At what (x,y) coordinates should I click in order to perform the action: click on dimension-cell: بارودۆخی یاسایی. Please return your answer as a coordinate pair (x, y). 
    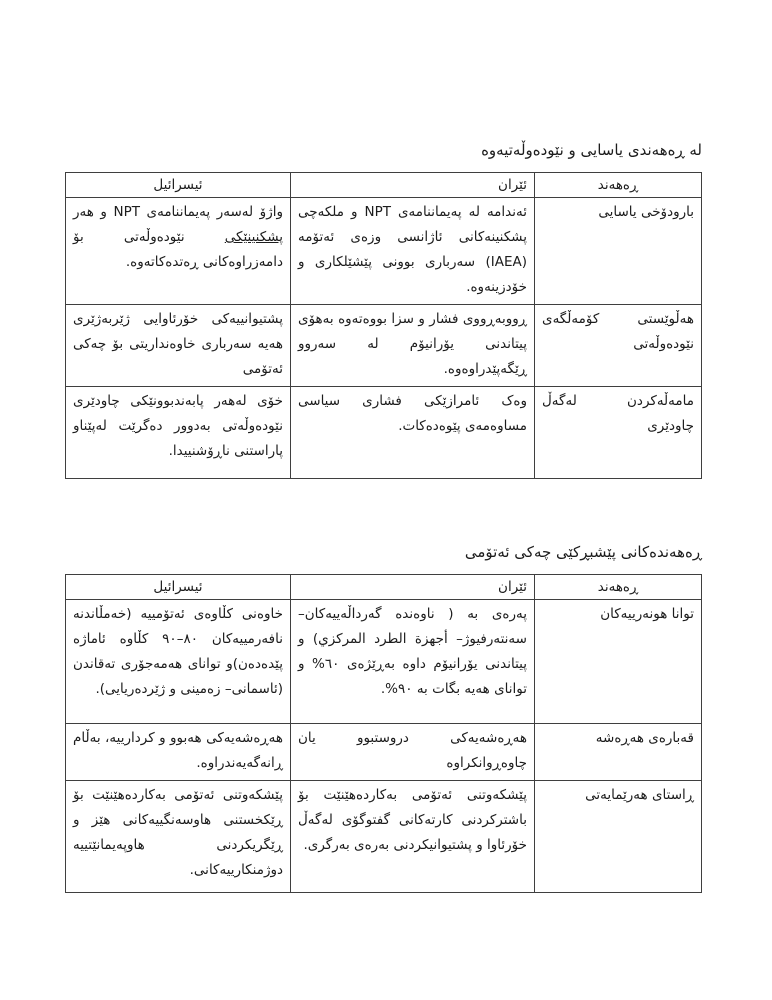
    Looking at the image, I should click on (618, 251).